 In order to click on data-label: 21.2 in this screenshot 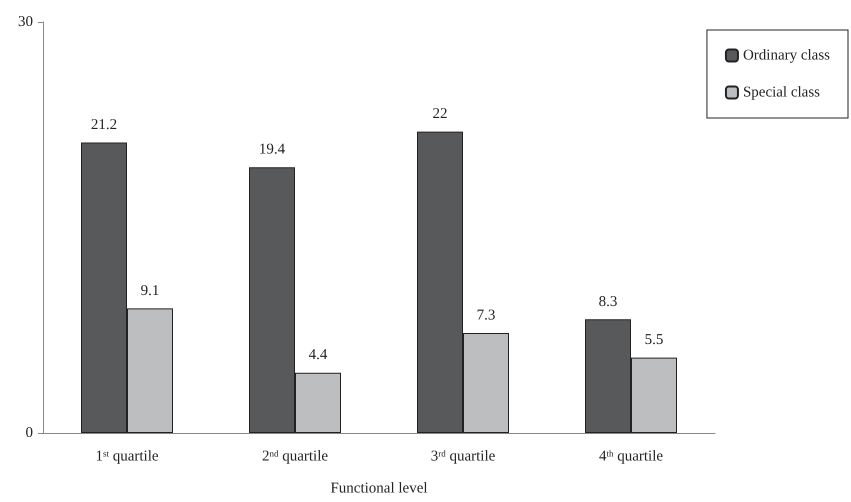, I will do `click(104, 125)`.